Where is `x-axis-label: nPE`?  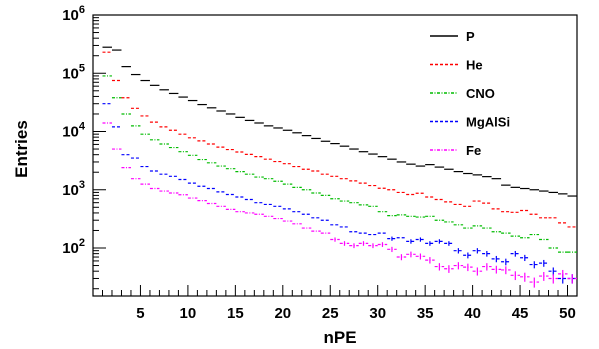
x-axis-label: nPE is located at coordinates (339, 337).